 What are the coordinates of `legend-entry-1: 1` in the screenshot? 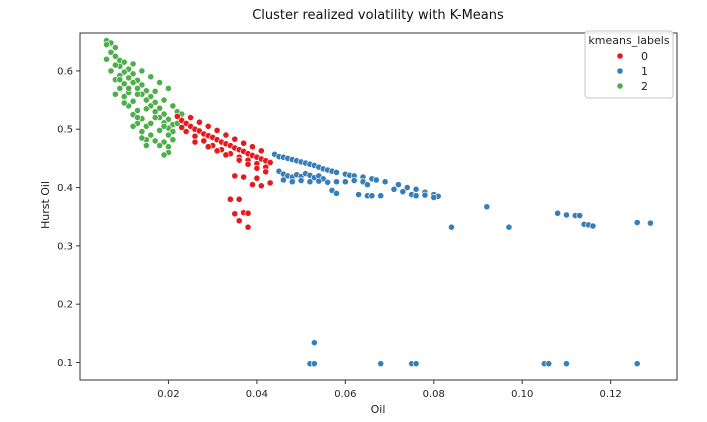 It's located at (644, 71).